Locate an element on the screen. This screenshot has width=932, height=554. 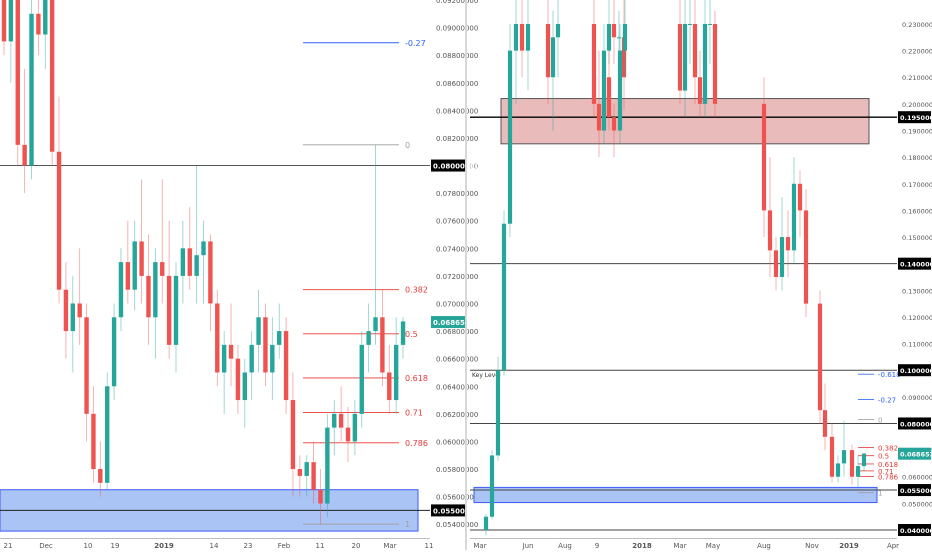
right-fib-label: 0.5 is located at coordinates (883, 457).